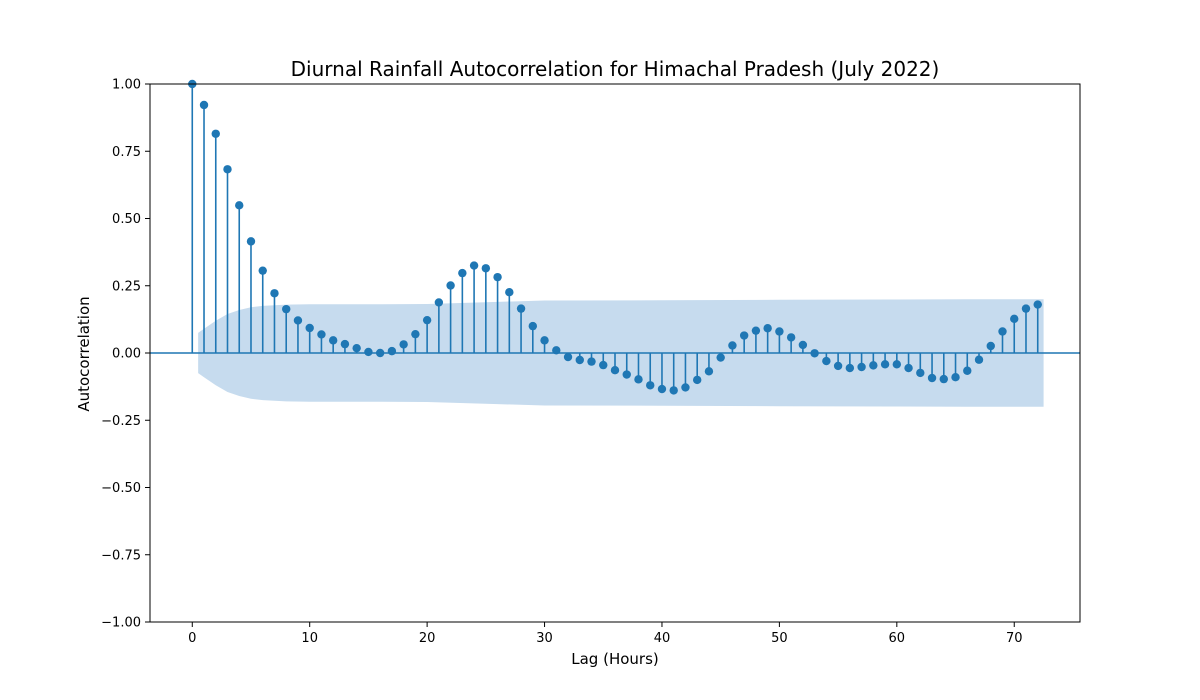 The image size is (1200, 700). I want to click on y-tick-label: 1.00, so click(126, 85).